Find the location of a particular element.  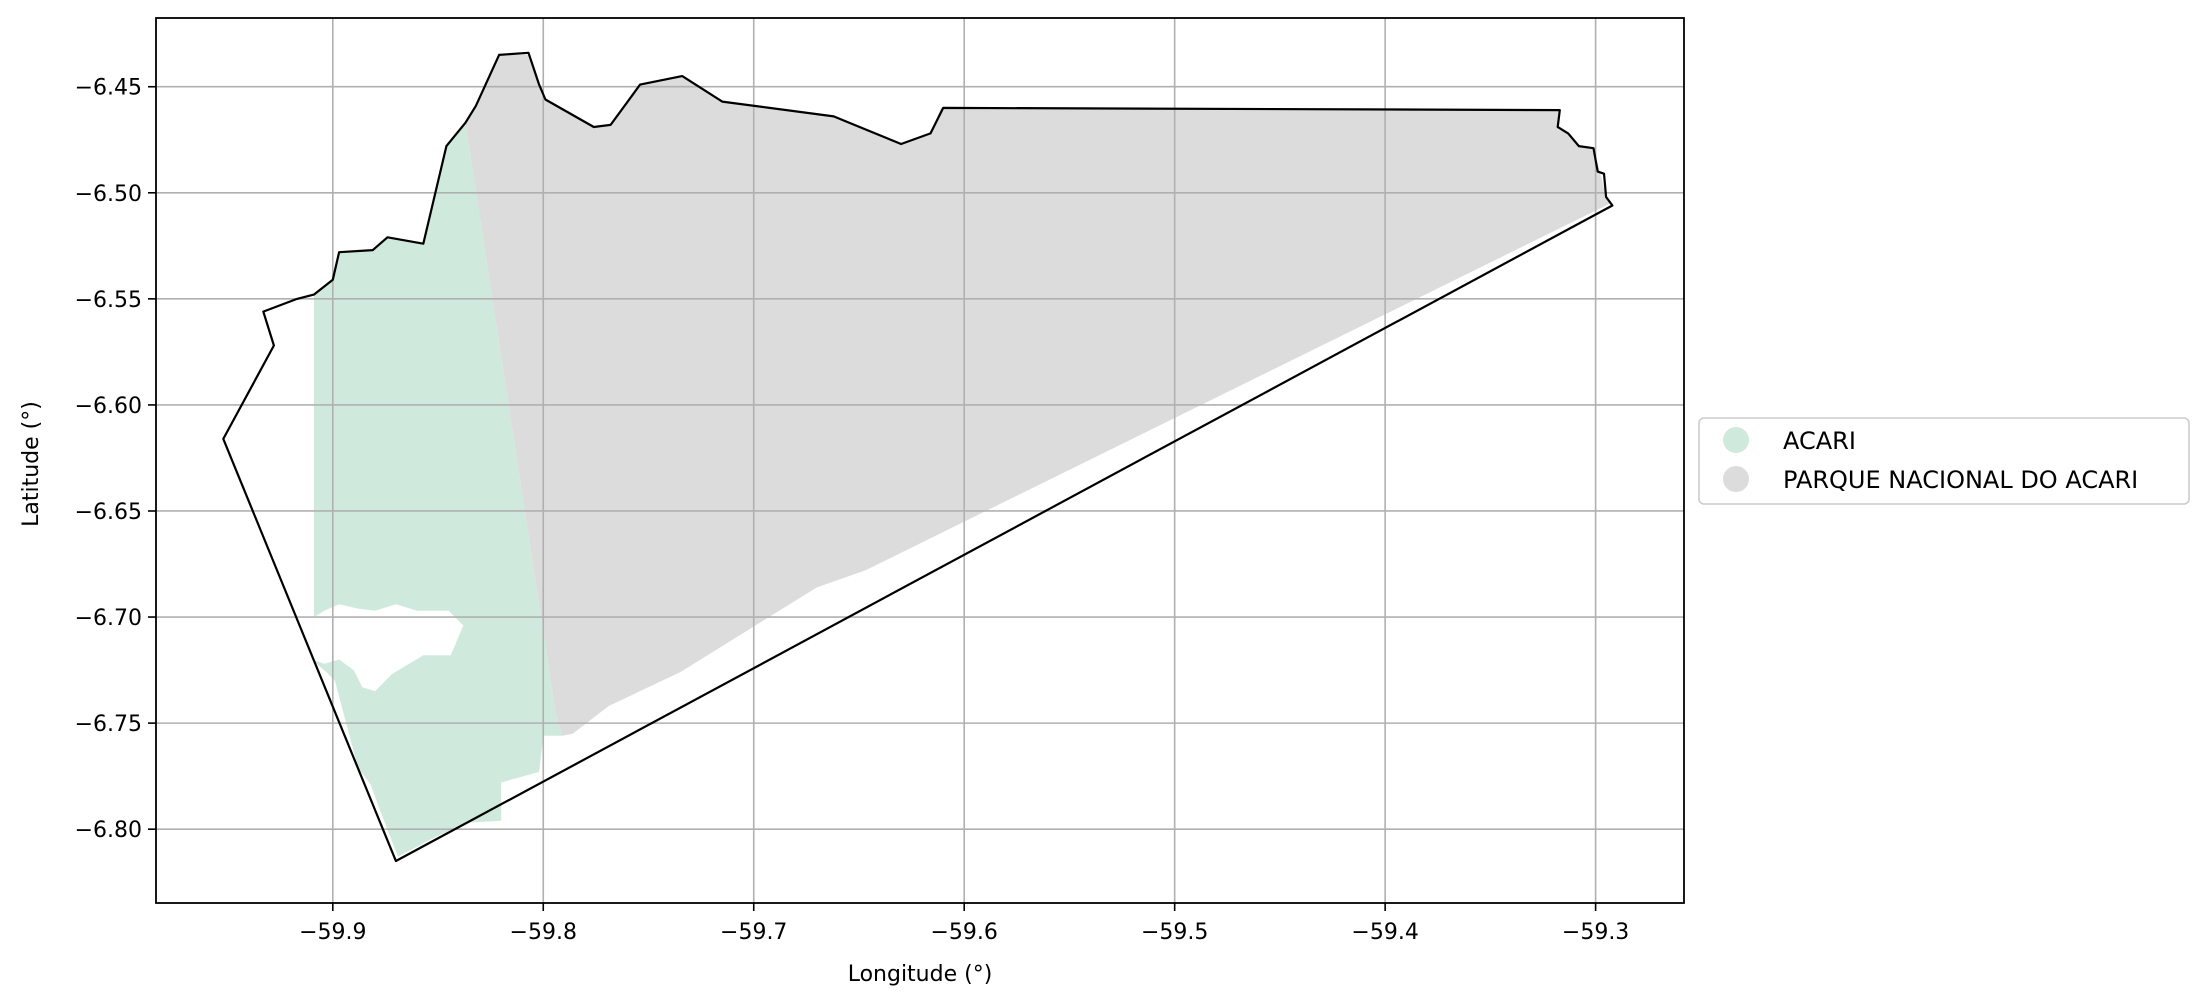

x-tick-label: −59.6 is located at coordinates (963, 932).